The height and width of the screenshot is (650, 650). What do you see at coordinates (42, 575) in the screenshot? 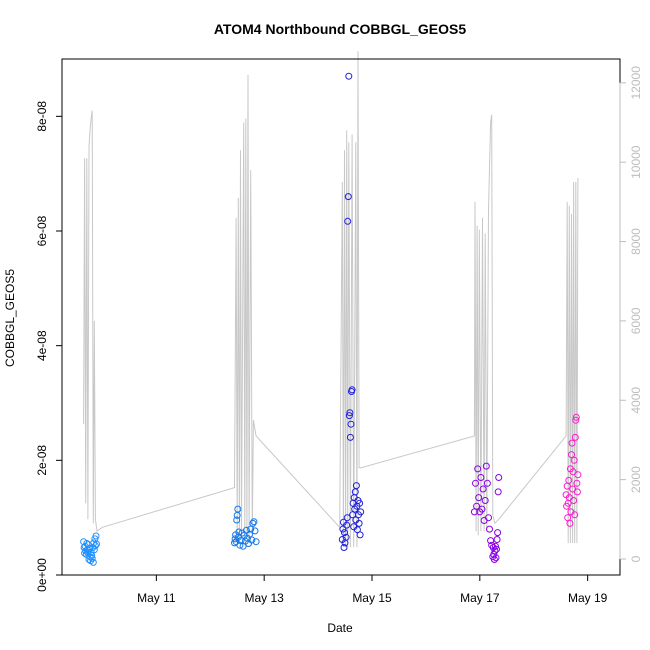
I see `y-tick-label: 0e+00` at bounding box center [42, 575].